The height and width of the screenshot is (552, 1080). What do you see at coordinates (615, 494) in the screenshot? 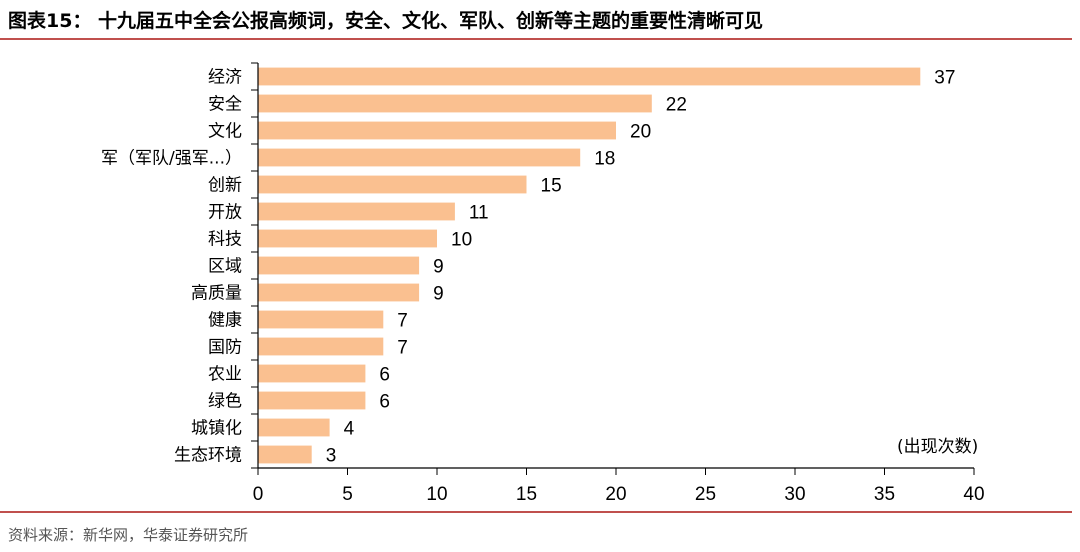
I see `x-tick-label: 20` at bounding box center [615, 494].